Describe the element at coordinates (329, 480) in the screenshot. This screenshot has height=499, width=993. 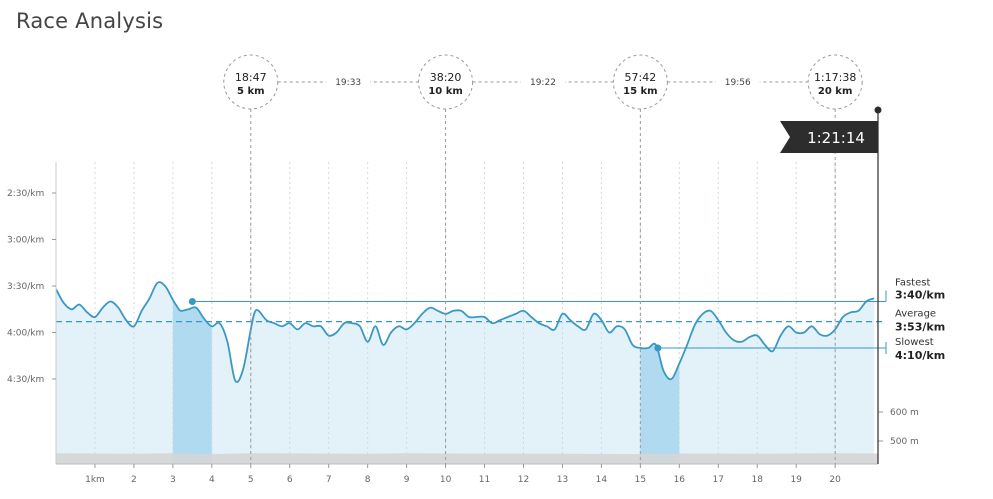
I see `km-tick-label: 7` at that location.